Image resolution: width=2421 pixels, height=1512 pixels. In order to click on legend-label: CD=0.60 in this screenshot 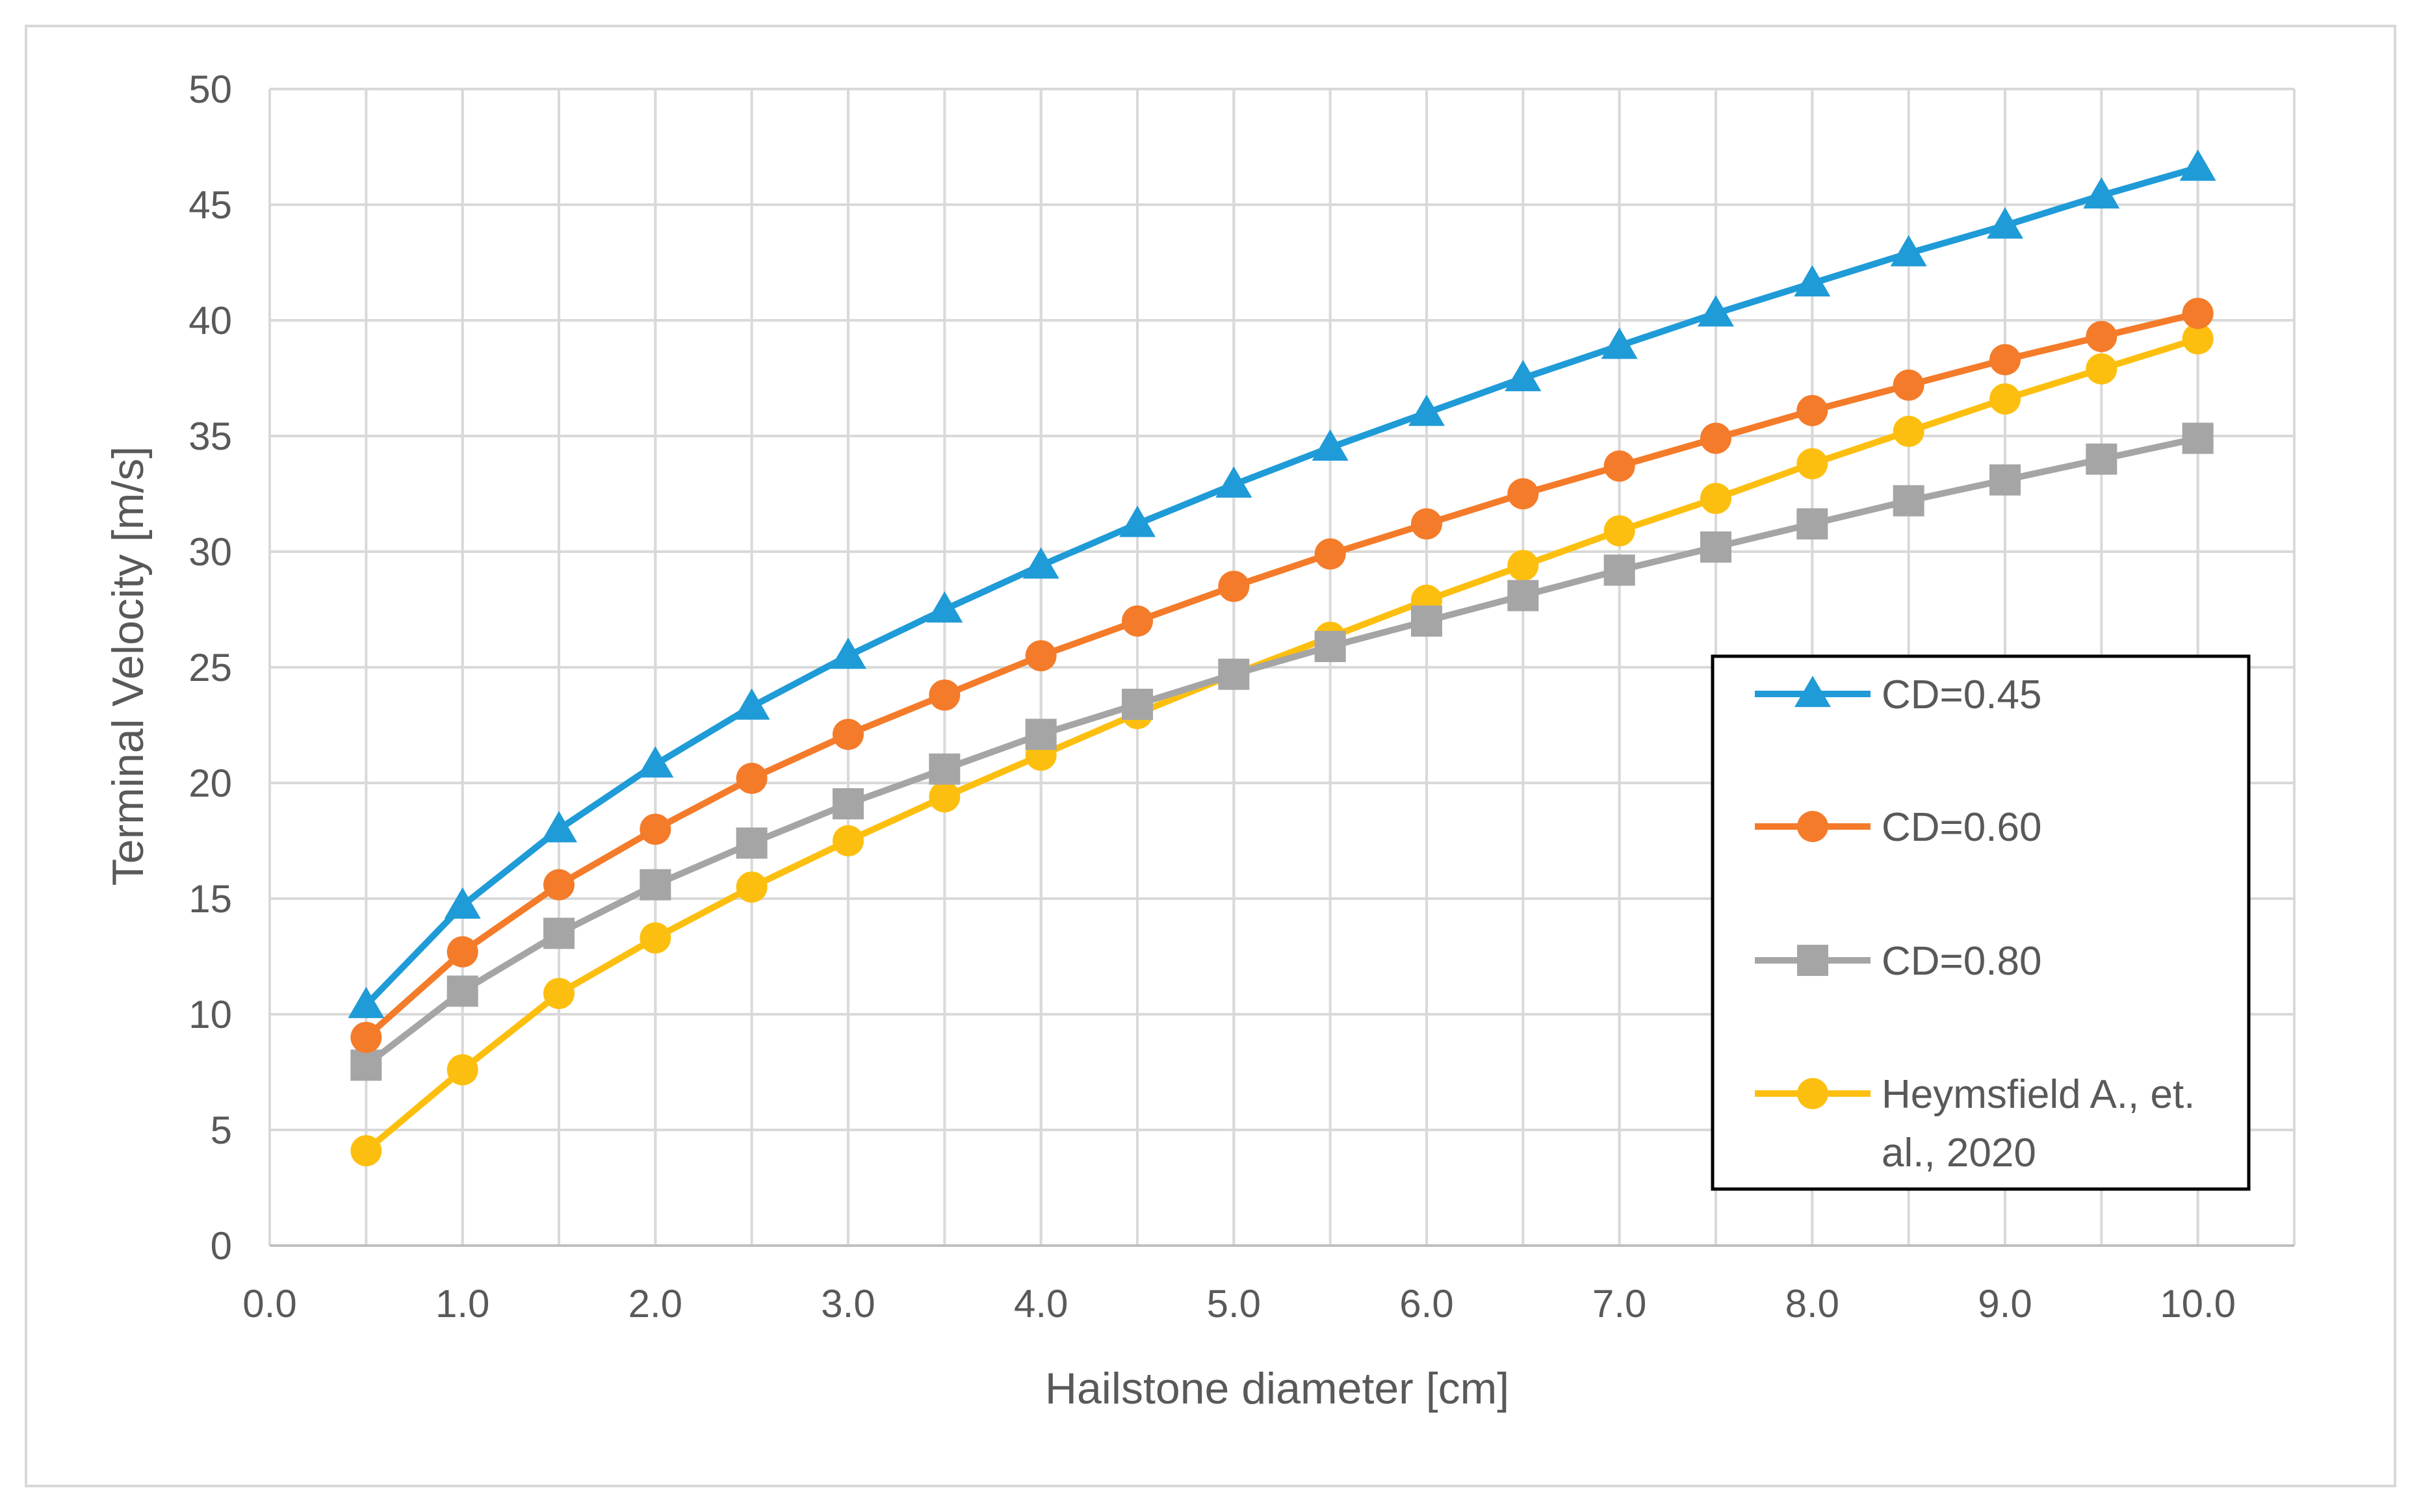, I will do `click(1961, 827)`.